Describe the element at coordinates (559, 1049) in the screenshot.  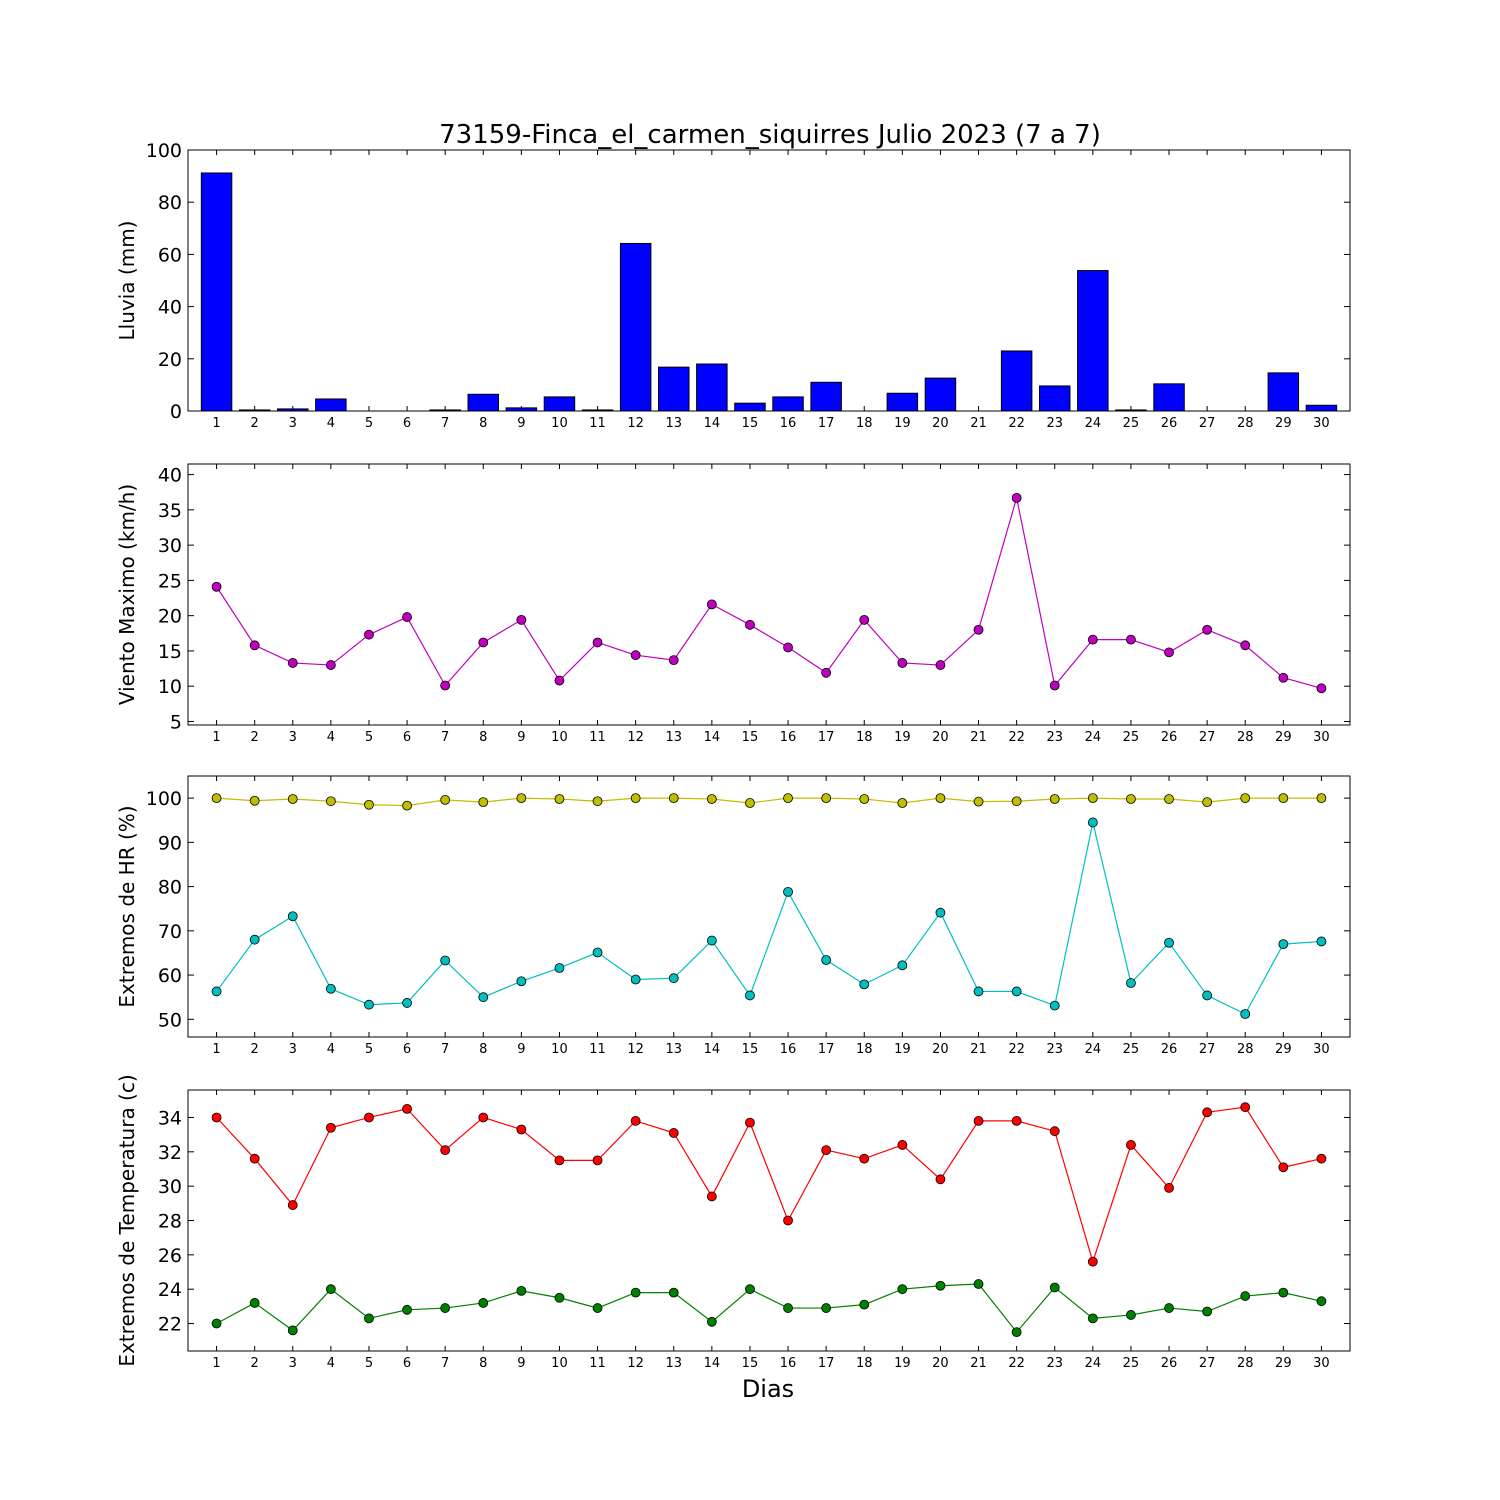
I see `x-tick-label: 10` at that location.